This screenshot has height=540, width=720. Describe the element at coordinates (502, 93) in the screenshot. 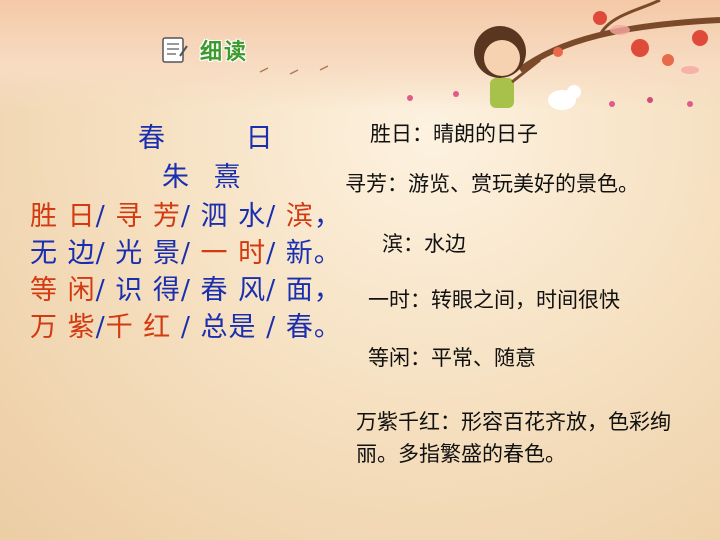

I see `girl-dress` at that location.